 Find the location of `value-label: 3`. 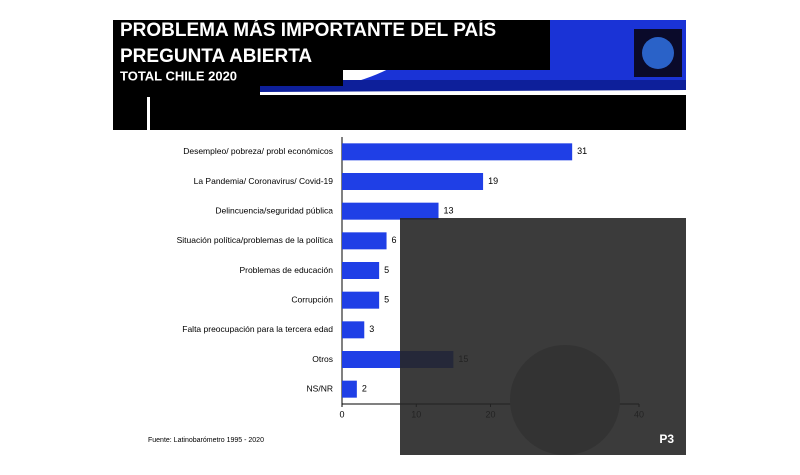

value-label: 3 is located at coordinates (371, 329).